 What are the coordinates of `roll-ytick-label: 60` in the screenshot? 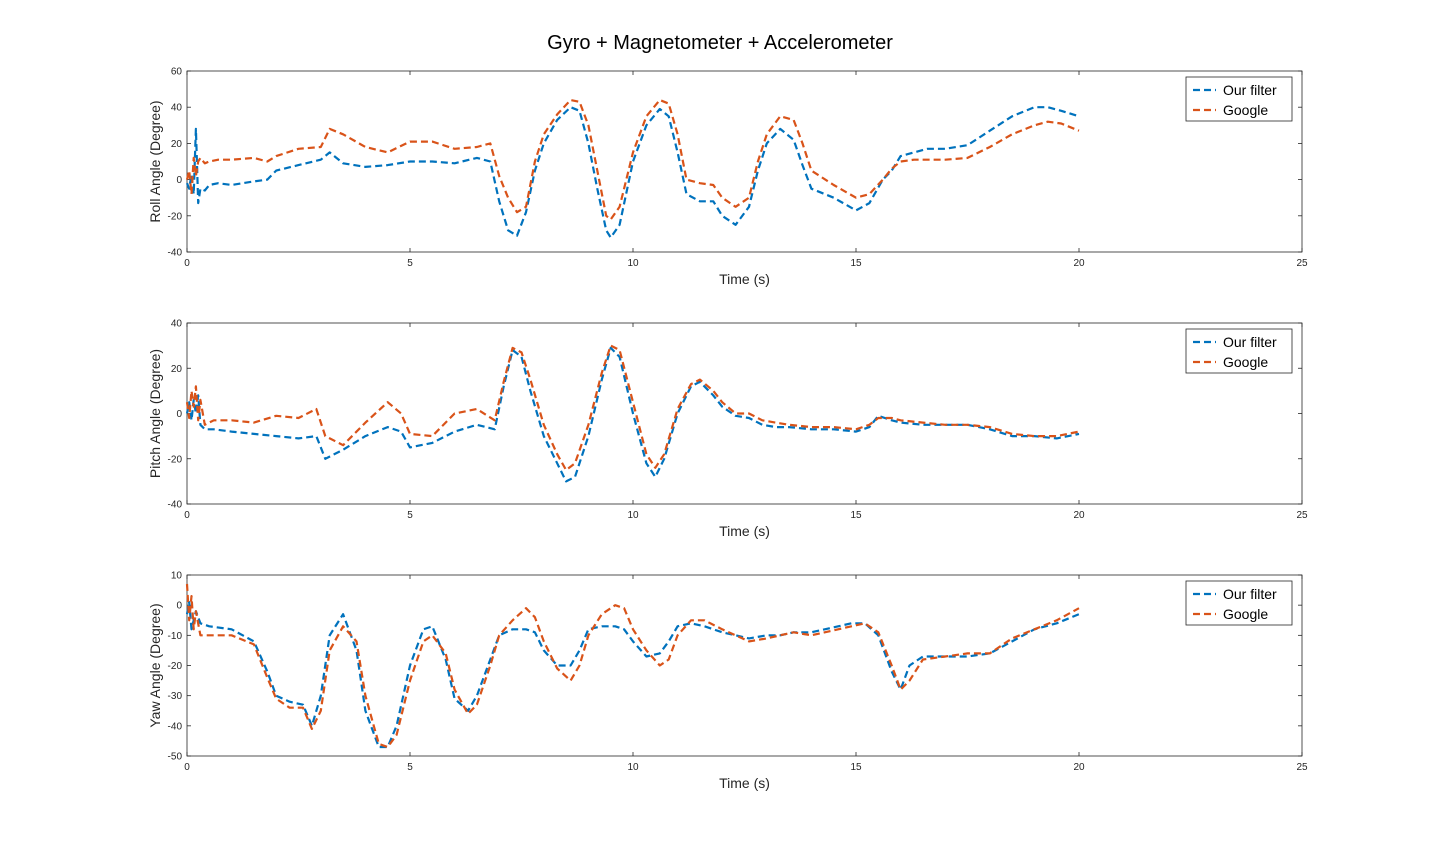 It's located at (177, 72).